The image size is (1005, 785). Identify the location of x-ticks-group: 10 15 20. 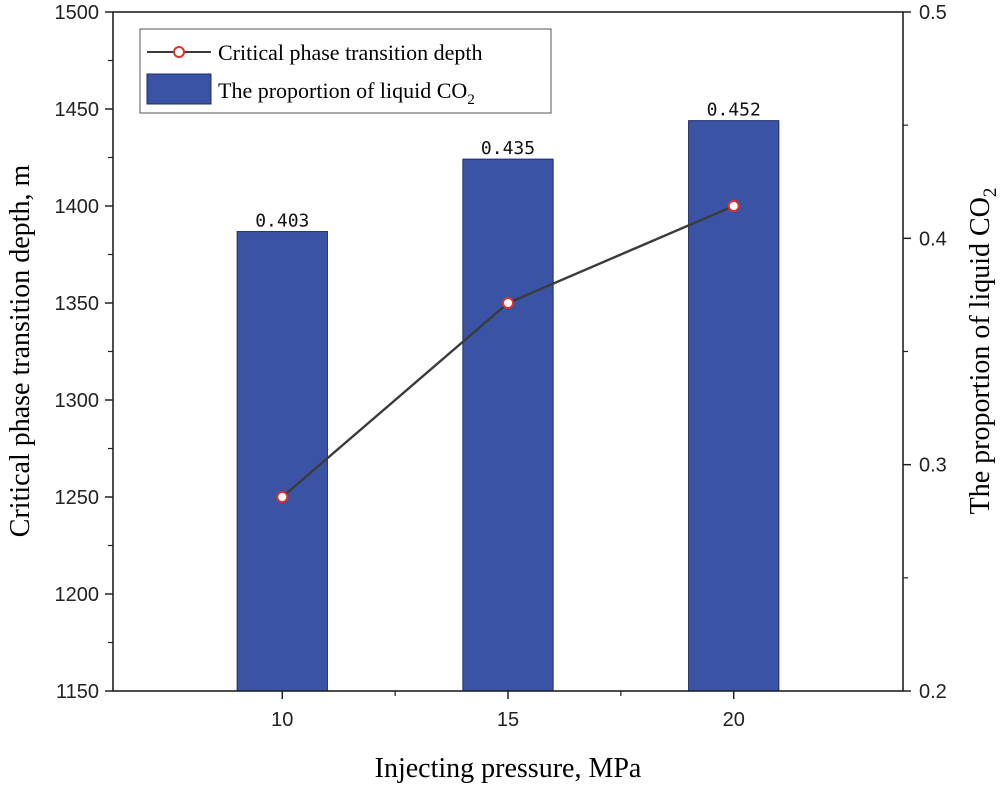
(508, 711).